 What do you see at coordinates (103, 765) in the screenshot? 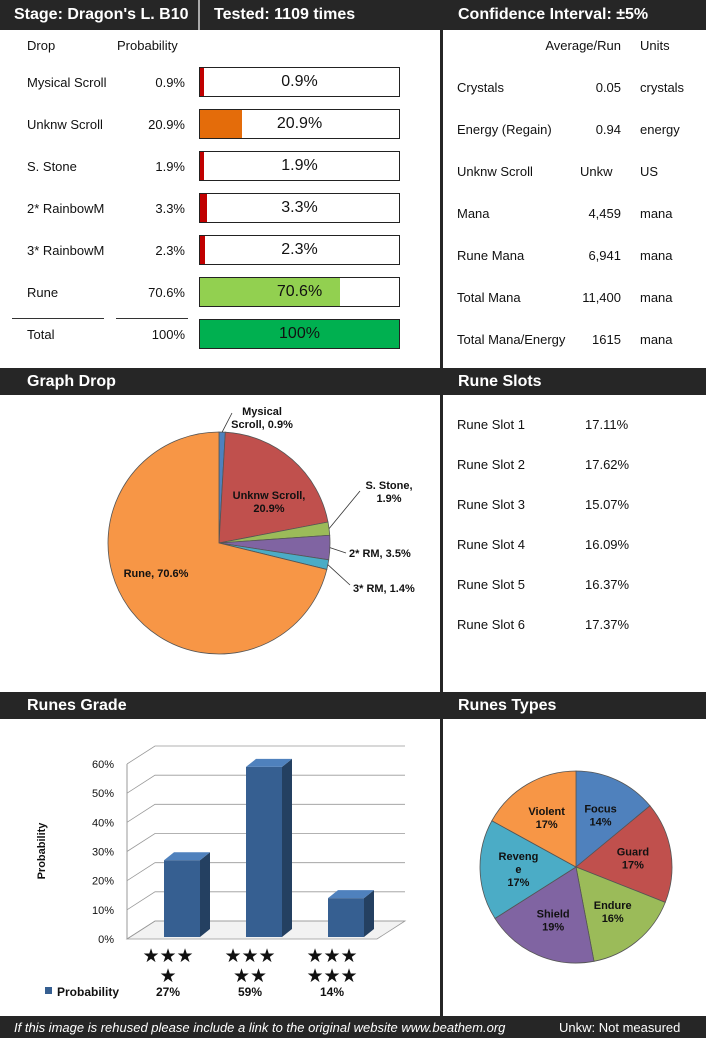
I see `y-tick-label: 60%` at bounding box center [103, 765].